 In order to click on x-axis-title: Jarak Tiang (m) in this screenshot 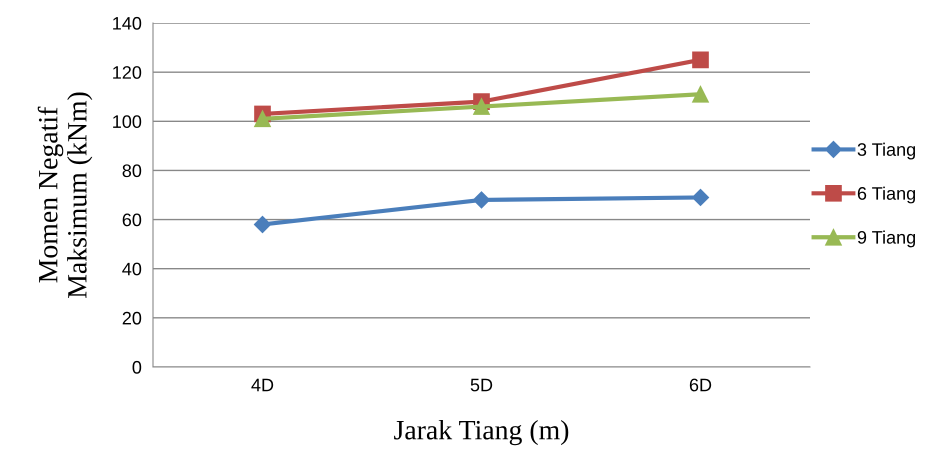, I will do `click(481, 433)`.